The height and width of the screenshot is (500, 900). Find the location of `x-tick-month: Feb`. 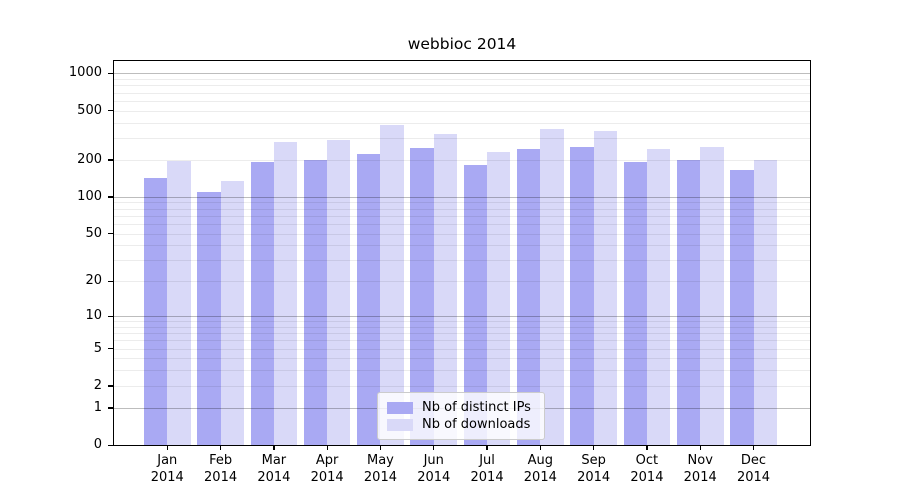

x-tick-month: Feb is located at coordinates (221, 460).